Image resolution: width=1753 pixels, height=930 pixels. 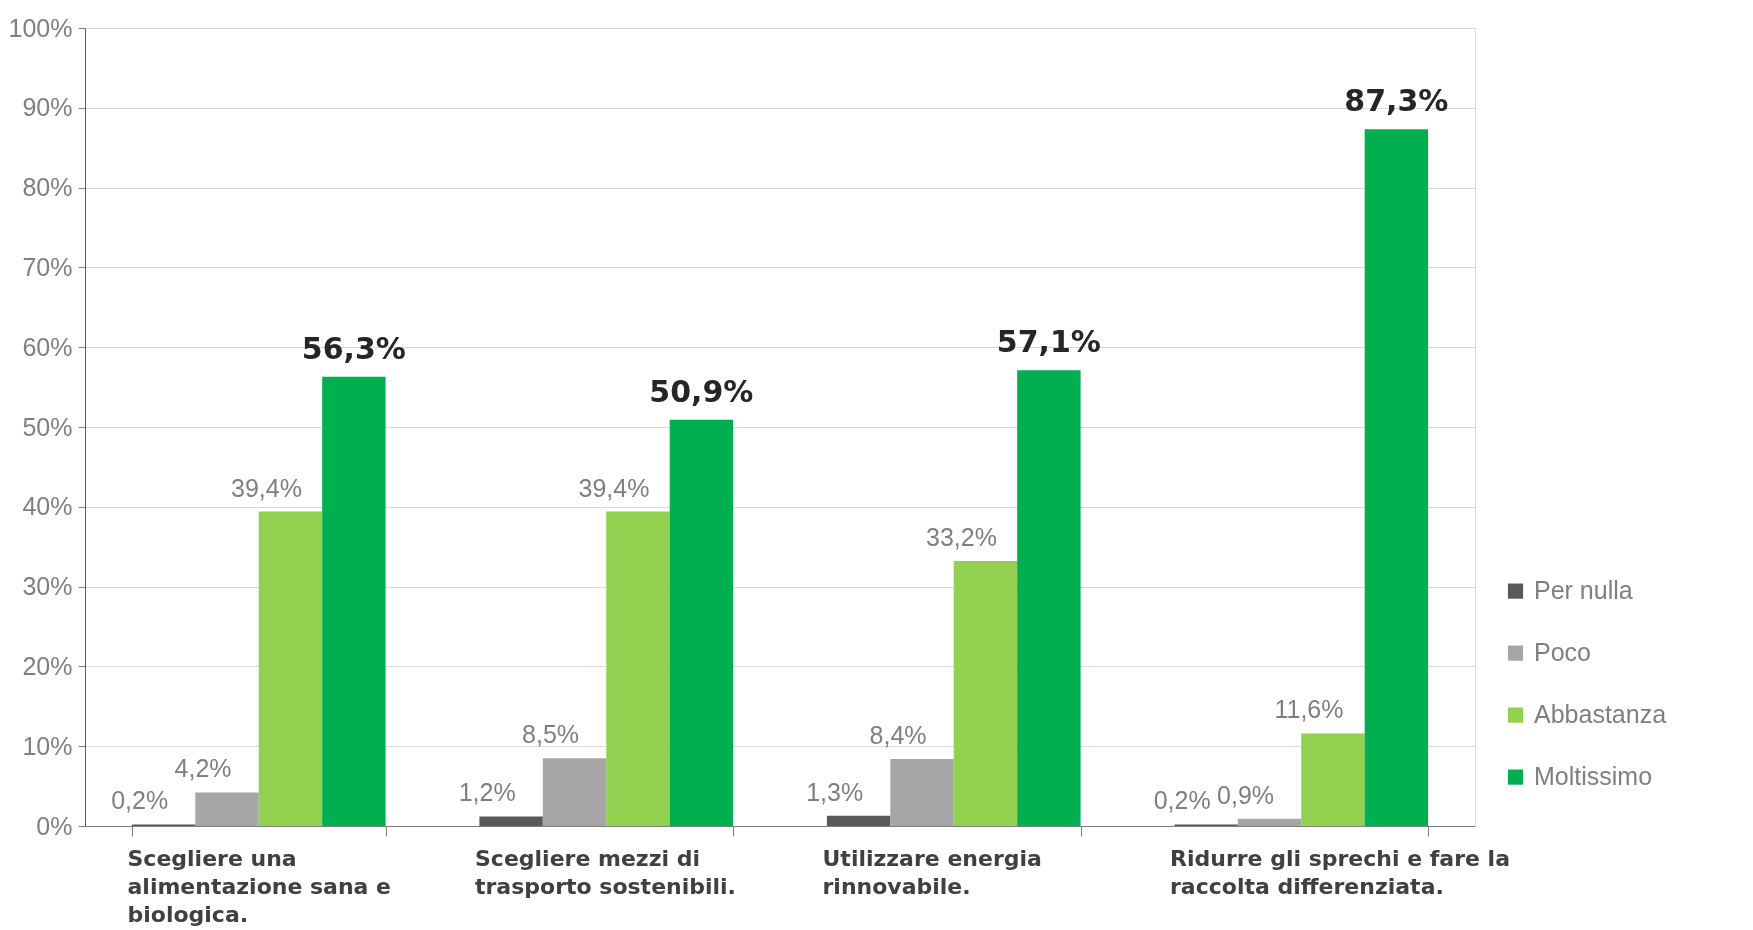 What do you see at coordinates (551, 734) in the screenshot?
I see `data-label: 8,5%` at bounding box center [551, 734].